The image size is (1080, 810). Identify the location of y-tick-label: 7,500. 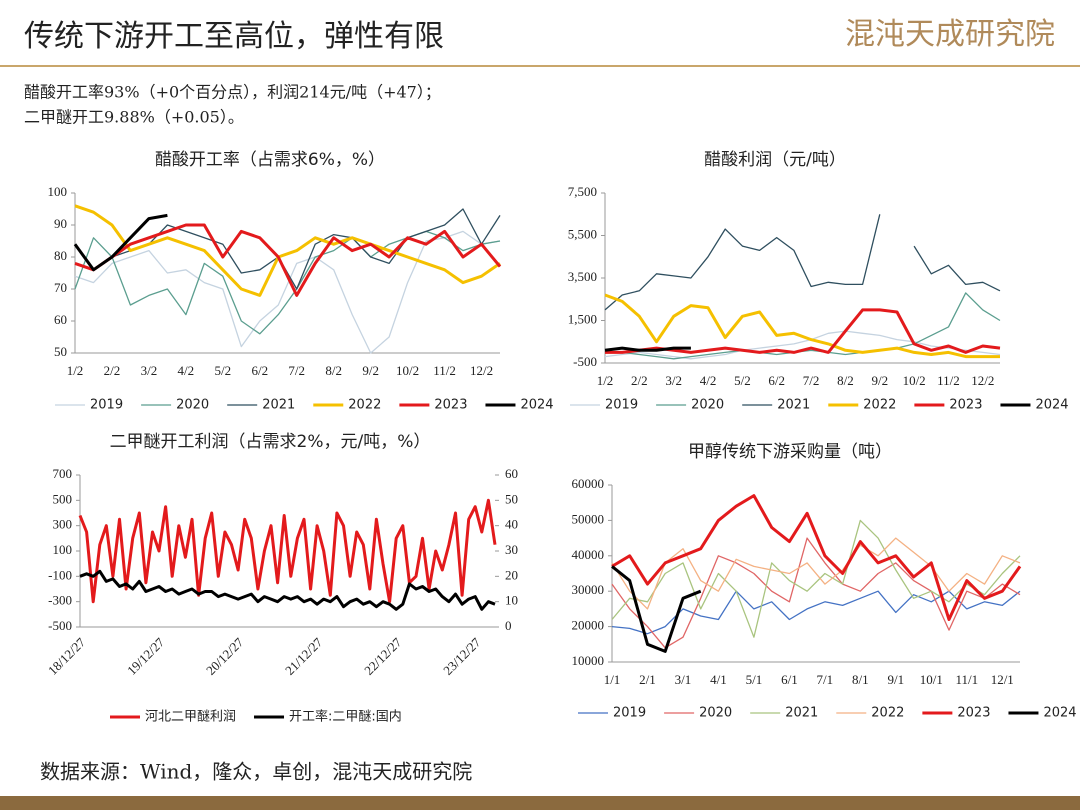
(582, 191).